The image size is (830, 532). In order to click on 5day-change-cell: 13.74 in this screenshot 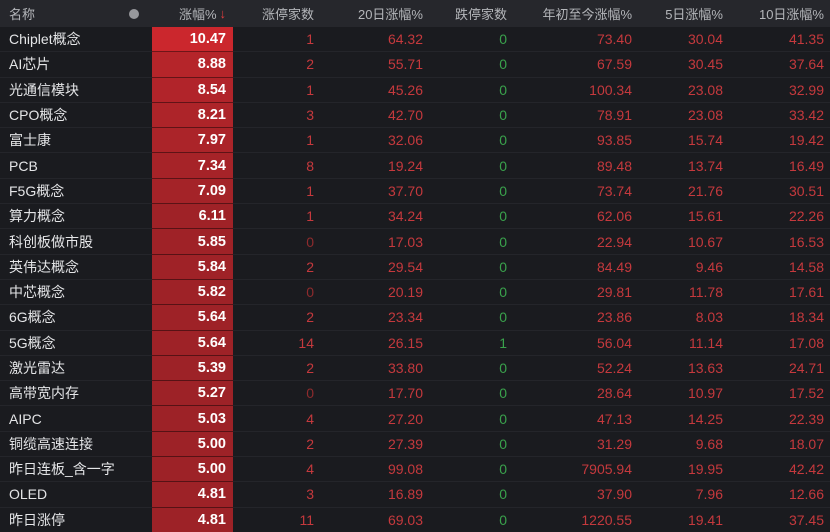, I will do `click(705, 165)`.